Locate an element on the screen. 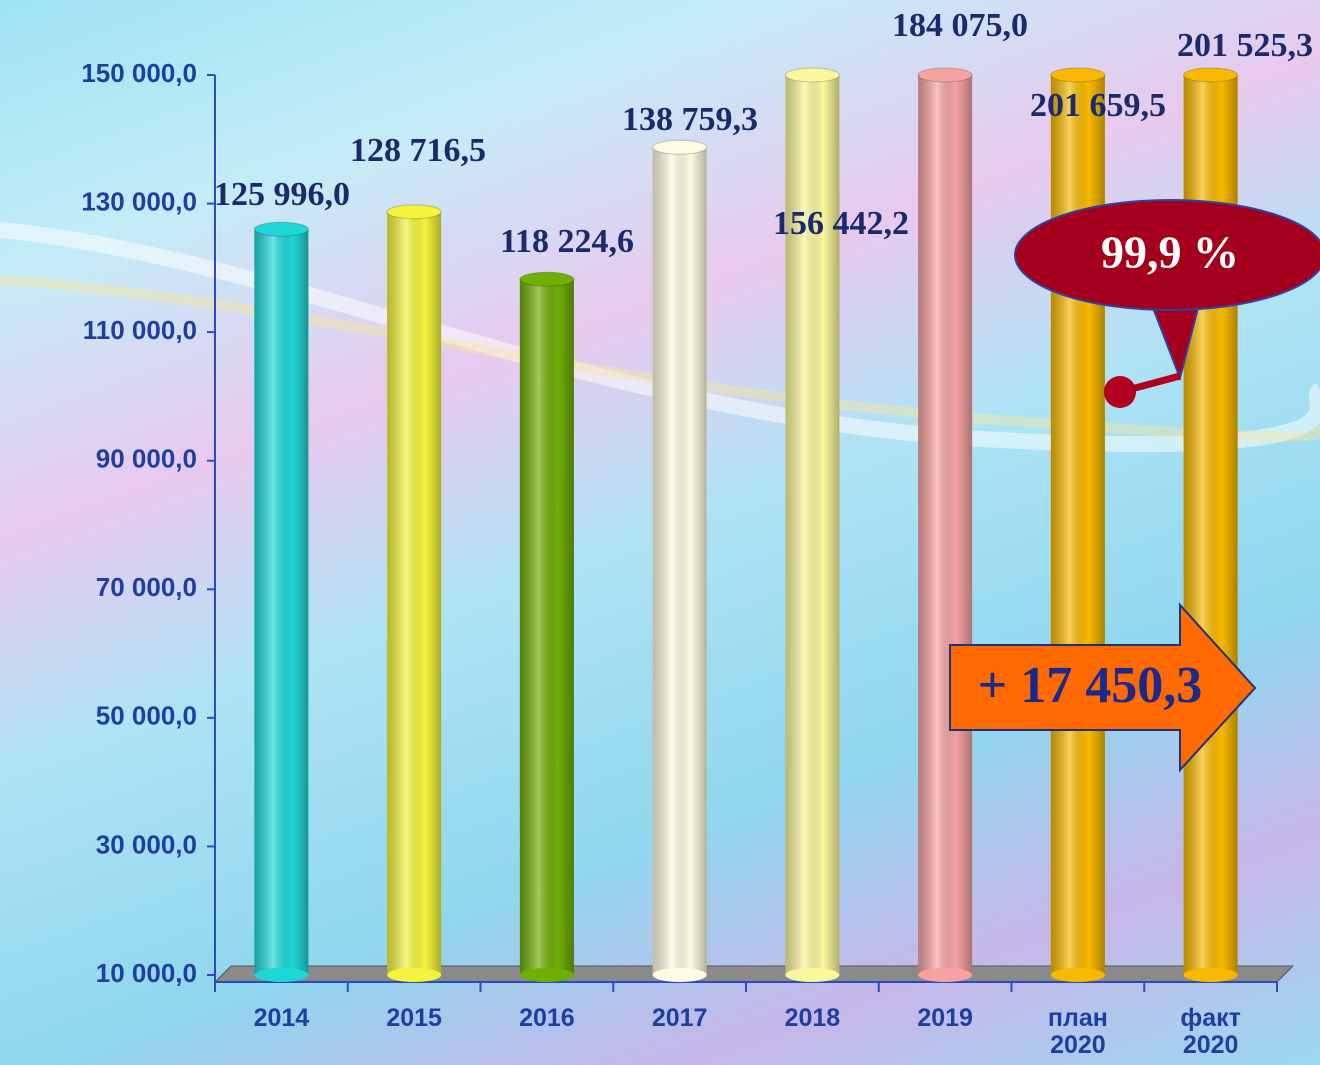  callout: 99,9 % is located at coordinates (1167, 303).